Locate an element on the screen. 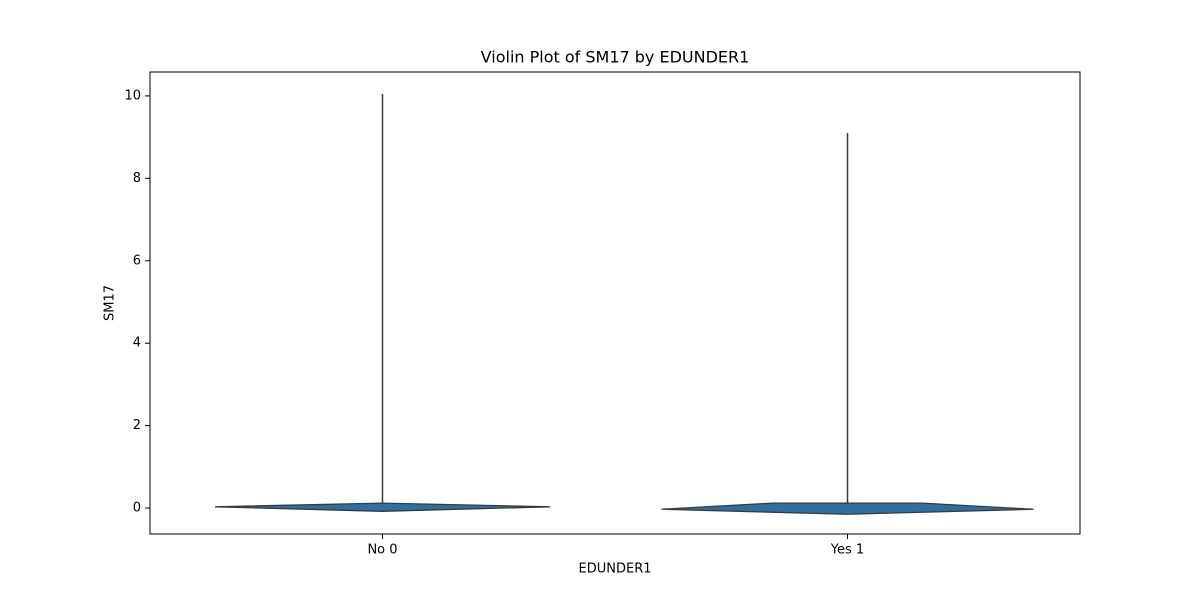  y-axis-label: SM17 is located at coordinates (110, 303).